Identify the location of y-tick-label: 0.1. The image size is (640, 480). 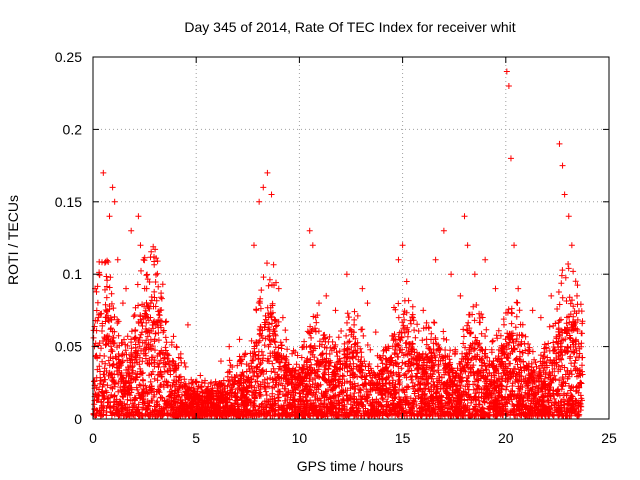
(73, 274).